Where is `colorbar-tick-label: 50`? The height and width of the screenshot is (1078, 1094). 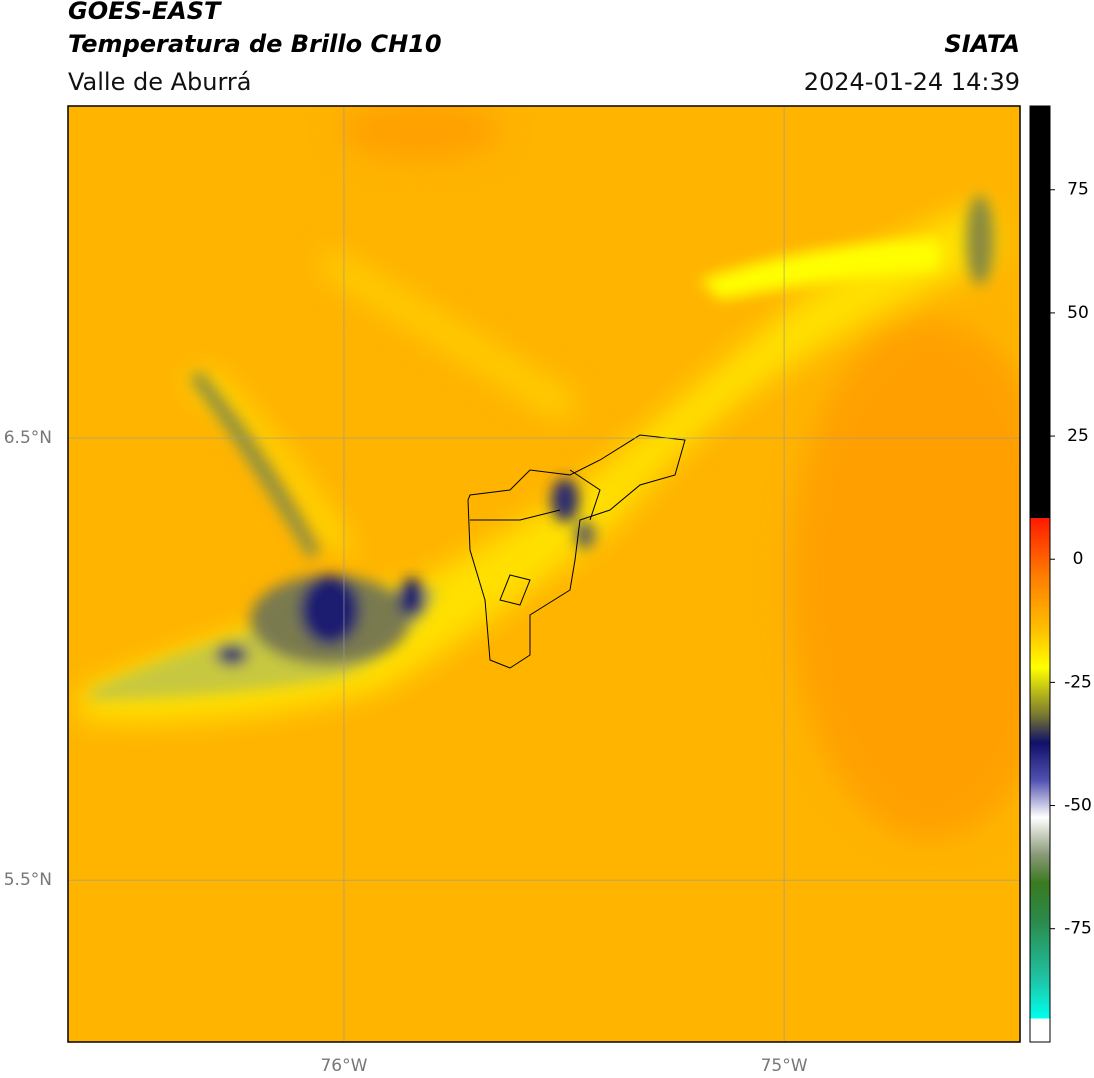 colorbar-tick-label: 50 is located at coordinates (1078, 313).